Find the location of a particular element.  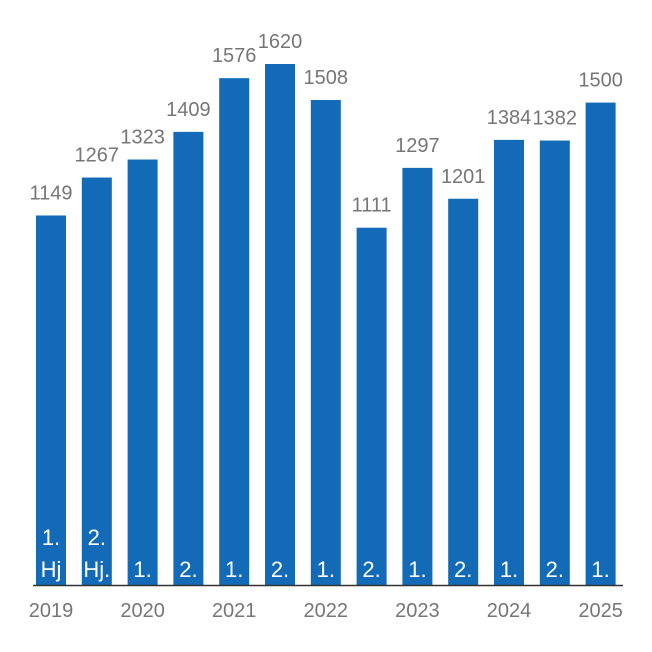

value-label-7: 1111 is located at coordinates (372, 206).